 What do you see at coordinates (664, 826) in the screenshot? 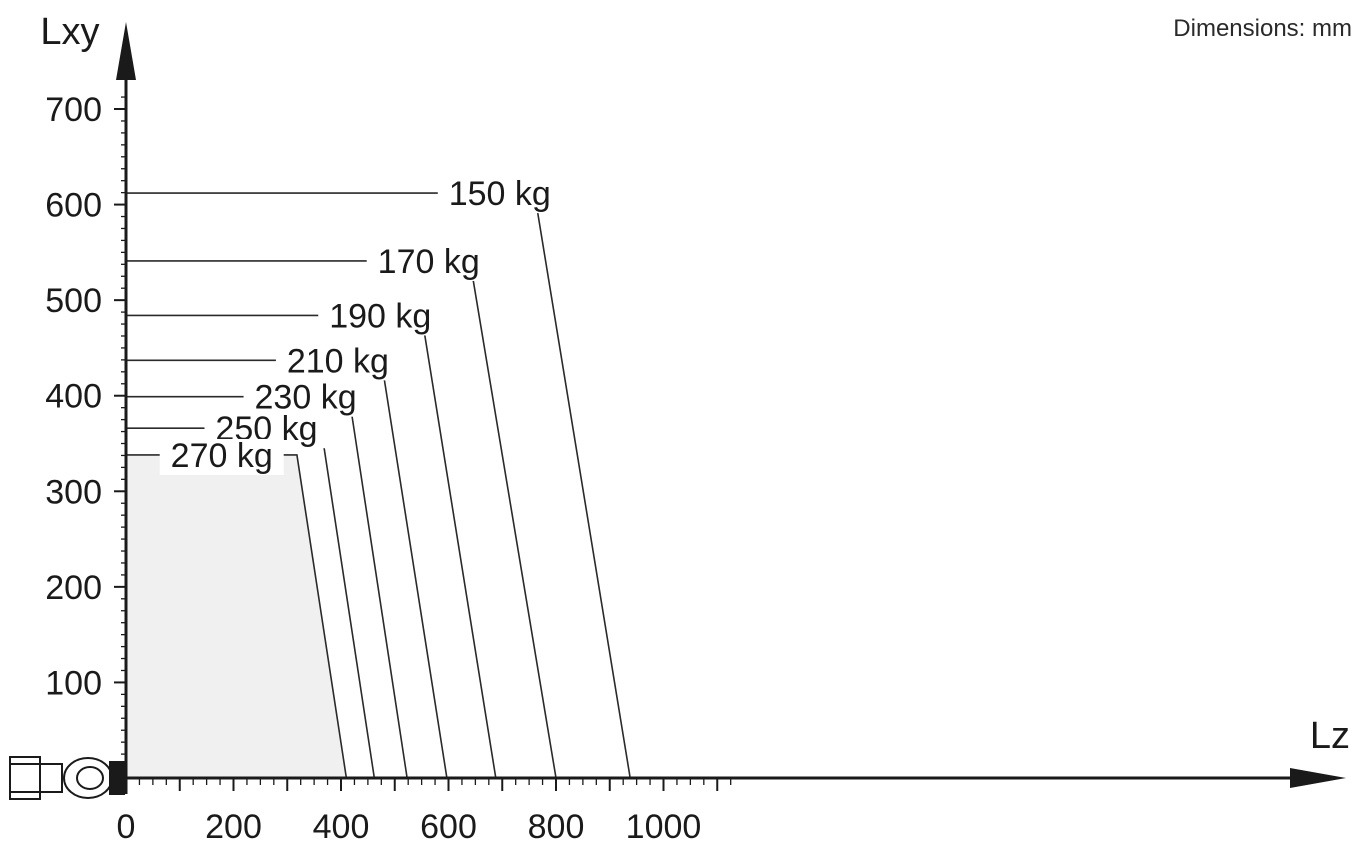
I see `x-tick-label-1000: 1000` at bounding box center [664, 826].